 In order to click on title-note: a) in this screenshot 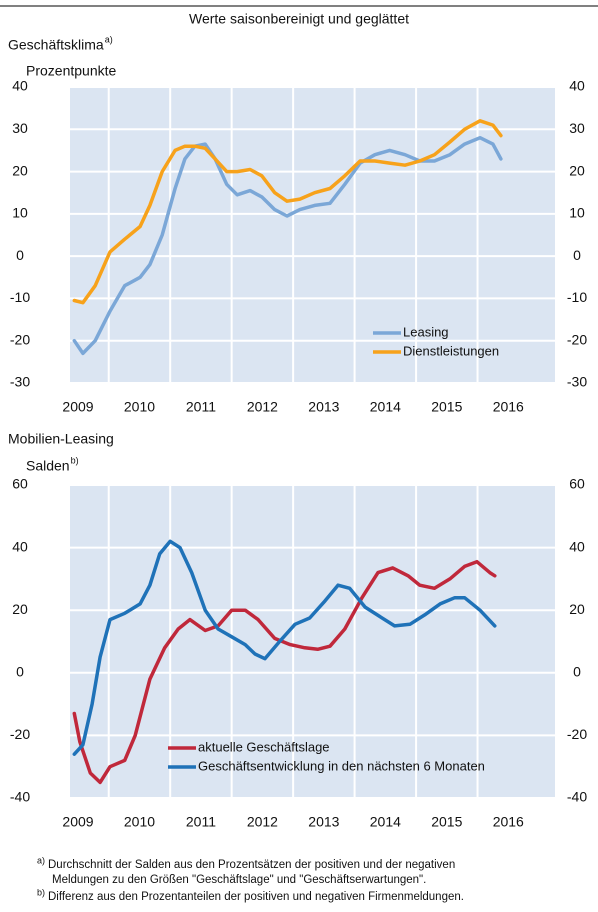, I will do `click(109, 39)`.